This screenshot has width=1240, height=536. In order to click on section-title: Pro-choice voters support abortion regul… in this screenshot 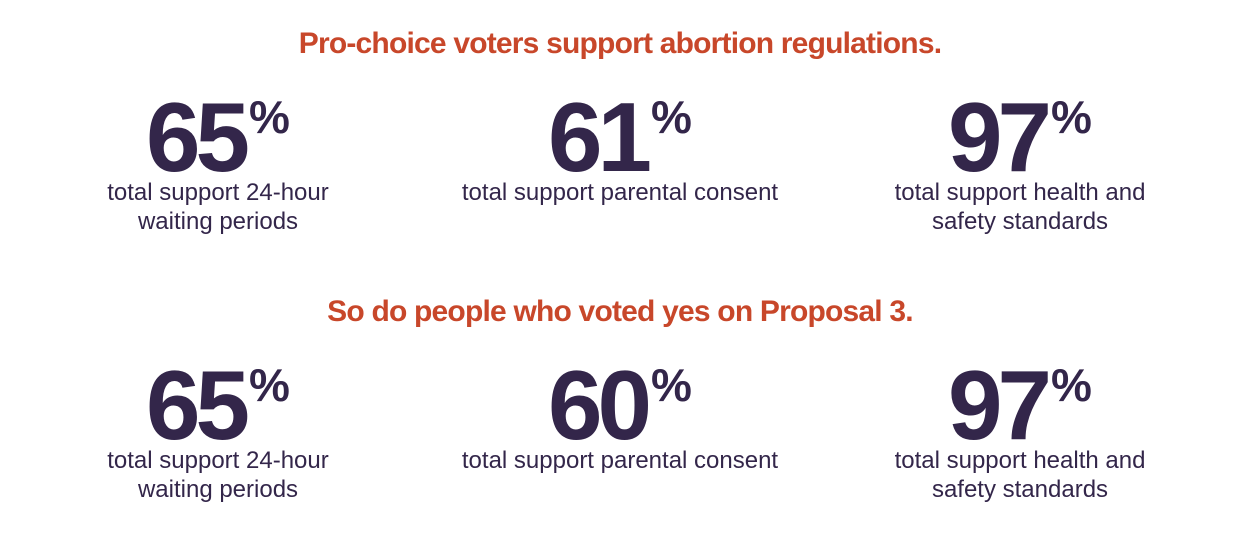, I will do `click(620, 43)`.